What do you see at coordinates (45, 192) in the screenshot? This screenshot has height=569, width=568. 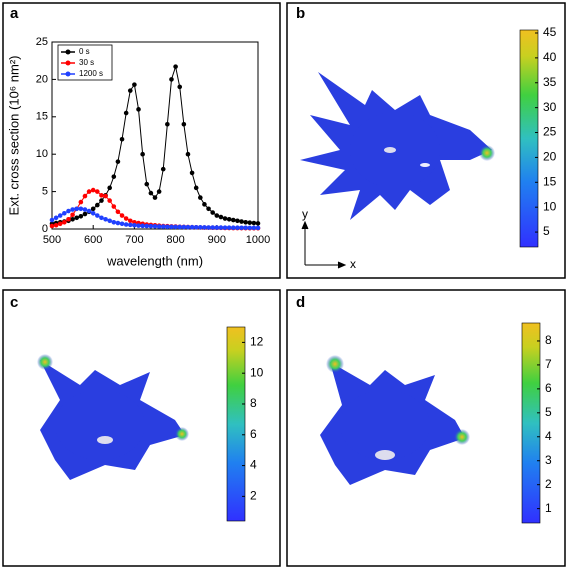 I see `y-tick-label: 5` at bounding box center [45, 192].